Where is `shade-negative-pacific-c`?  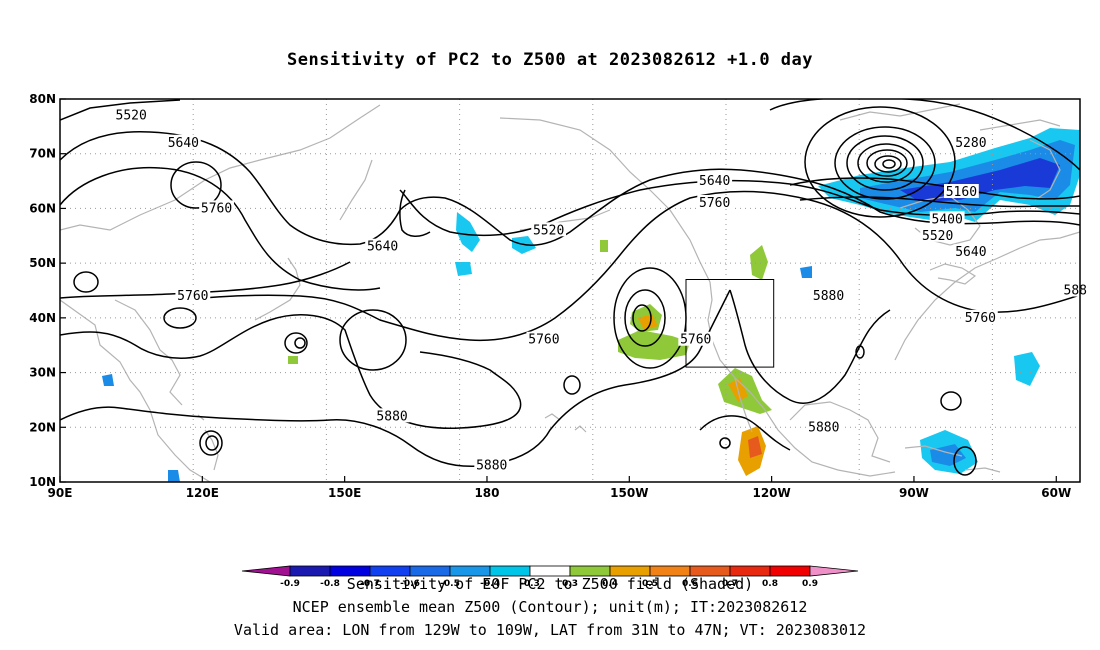 shade-negative-pacific-c is located at coordinates (463, 269).